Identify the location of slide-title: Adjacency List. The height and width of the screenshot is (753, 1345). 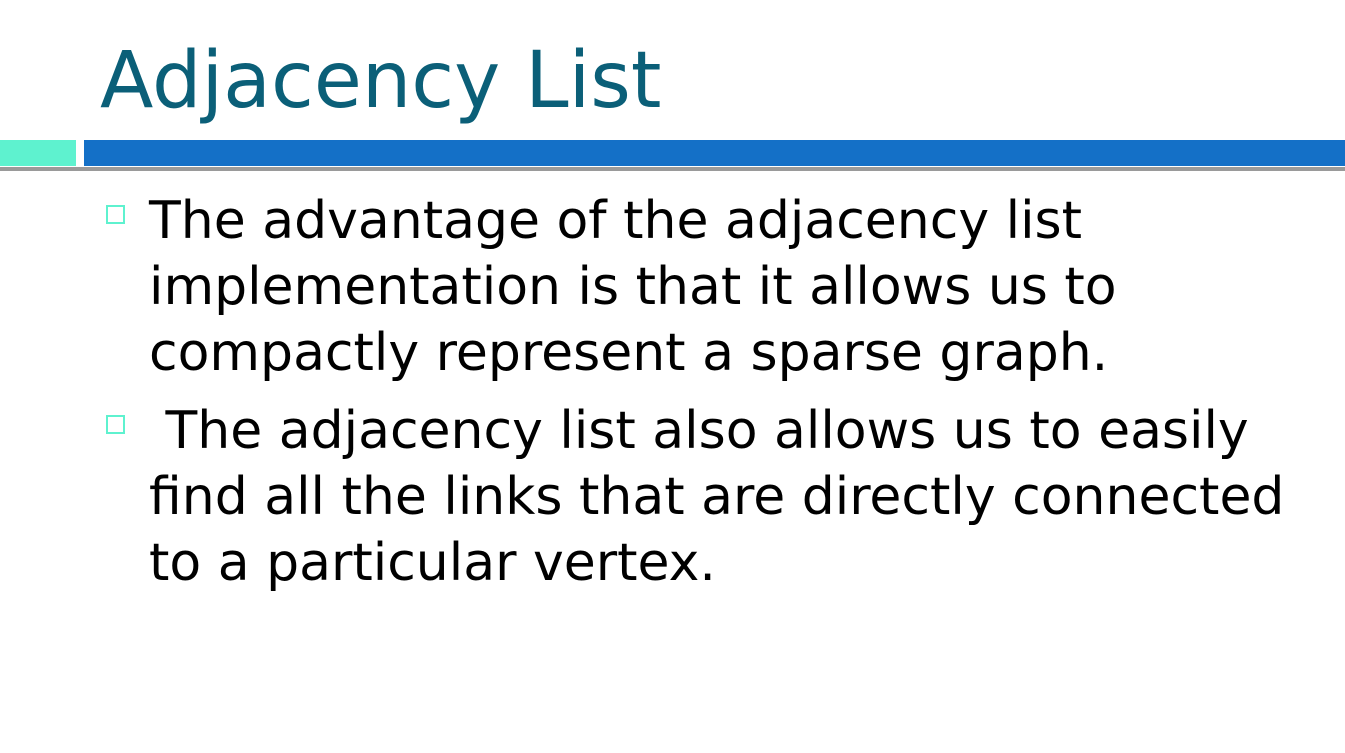
(381, 81).